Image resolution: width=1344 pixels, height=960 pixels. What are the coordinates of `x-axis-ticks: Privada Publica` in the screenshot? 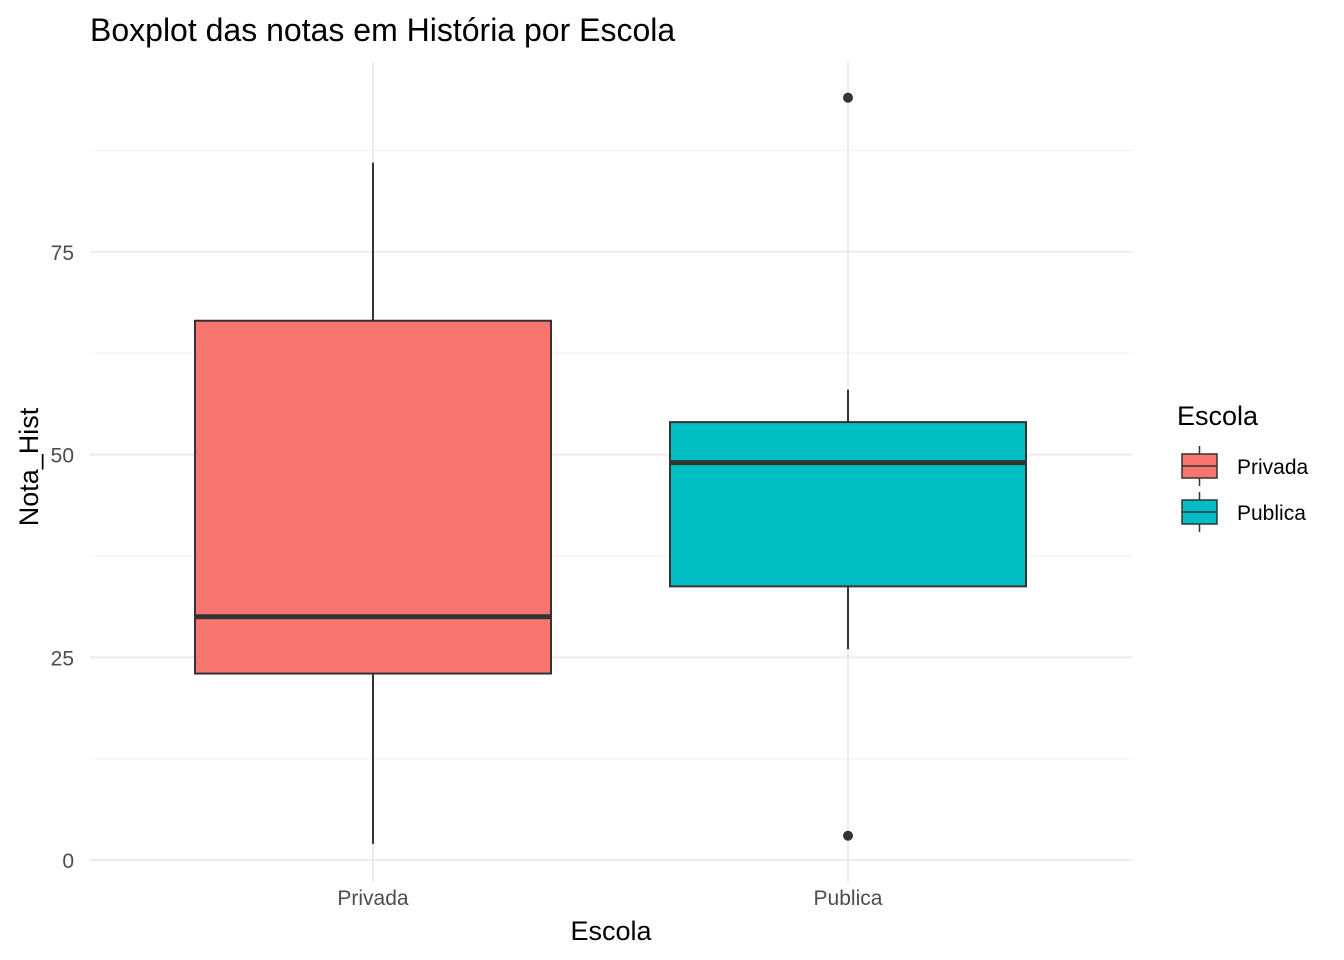 It's located at (609, 898).